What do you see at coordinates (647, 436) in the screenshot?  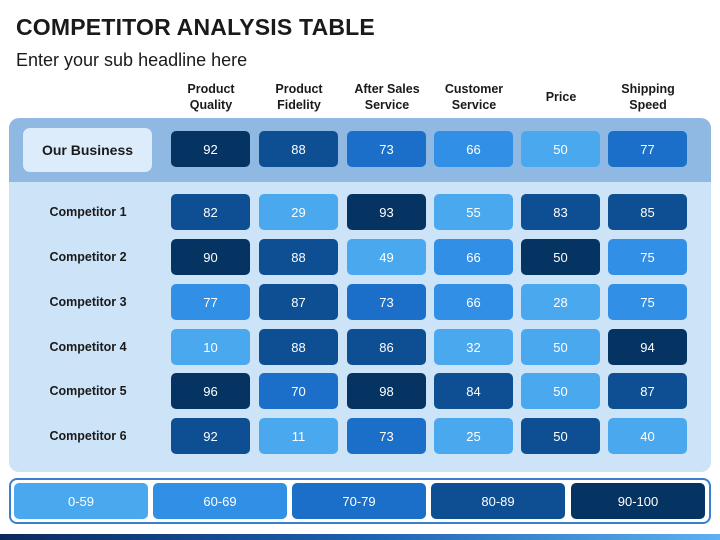 I see `competitor-score-cell: 40` at bounding box center [647, 436].